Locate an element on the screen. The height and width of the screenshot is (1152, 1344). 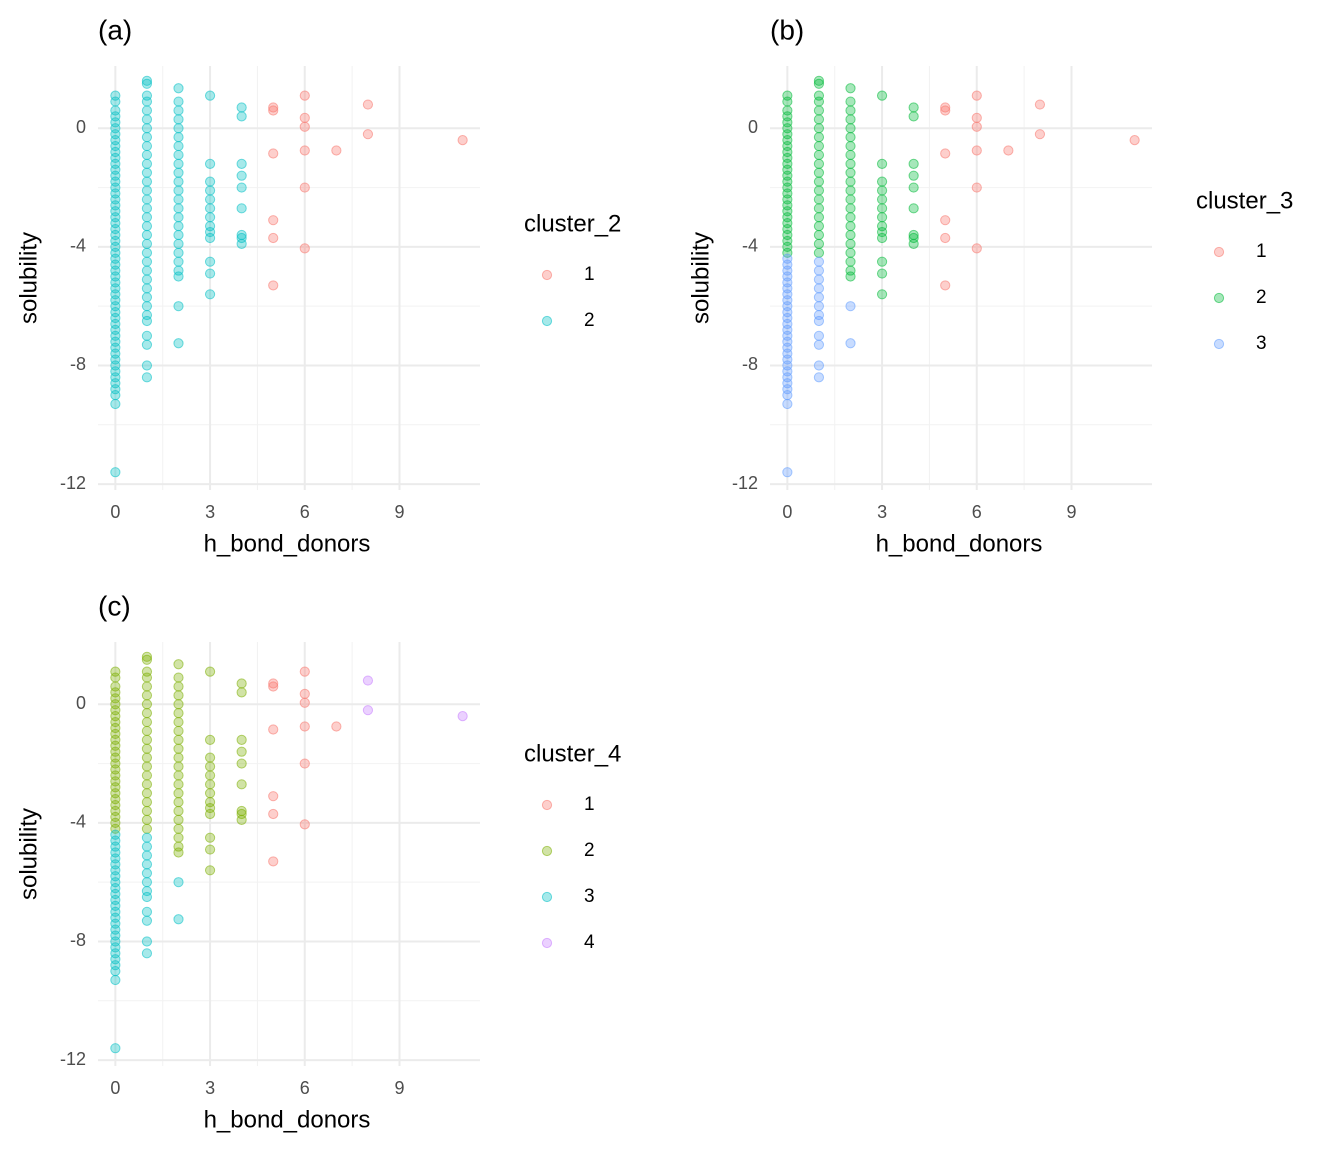
legend-label: 1 is located at coordinates (589, 804).